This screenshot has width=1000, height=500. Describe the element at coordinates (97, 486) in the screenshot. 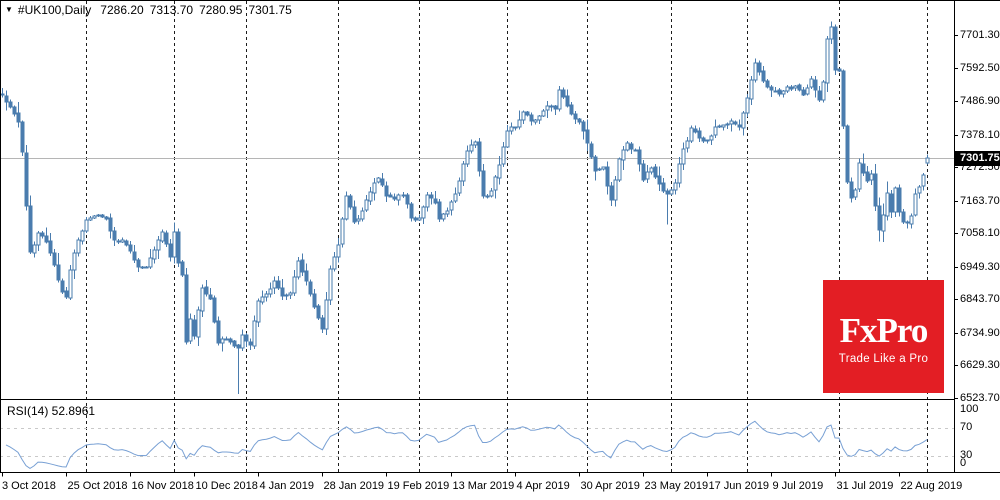

I see `date-axis-label: 25 Oct 2018` at that location.